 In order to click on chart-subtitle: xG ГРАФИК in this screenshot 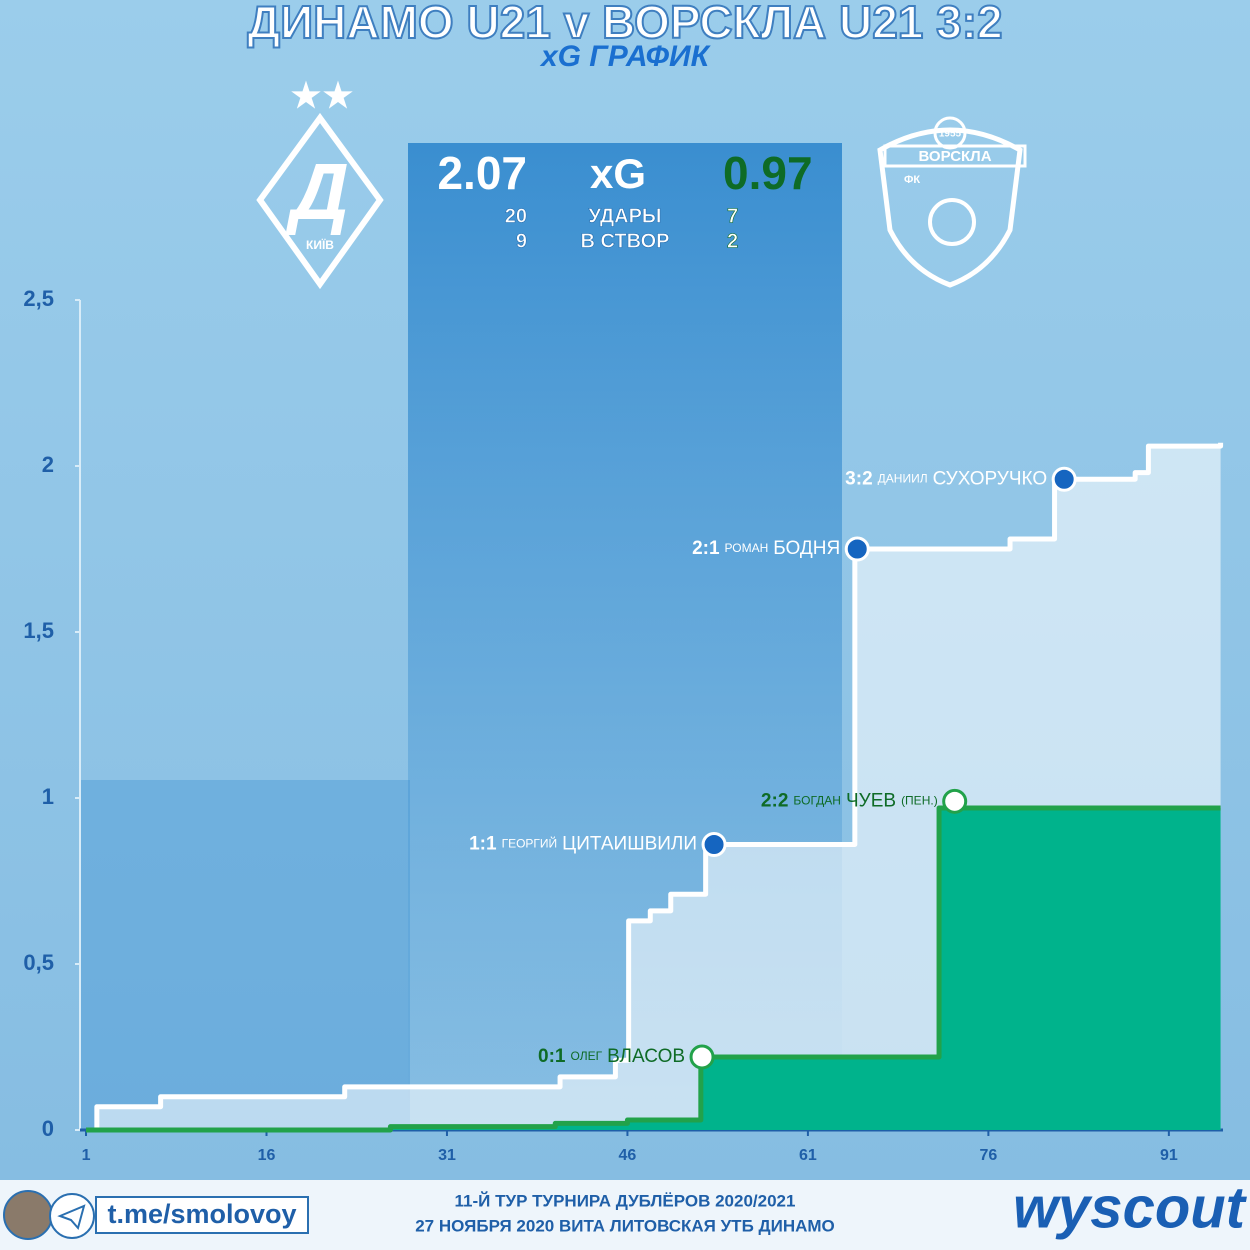, I will do `click(625, 56)`.